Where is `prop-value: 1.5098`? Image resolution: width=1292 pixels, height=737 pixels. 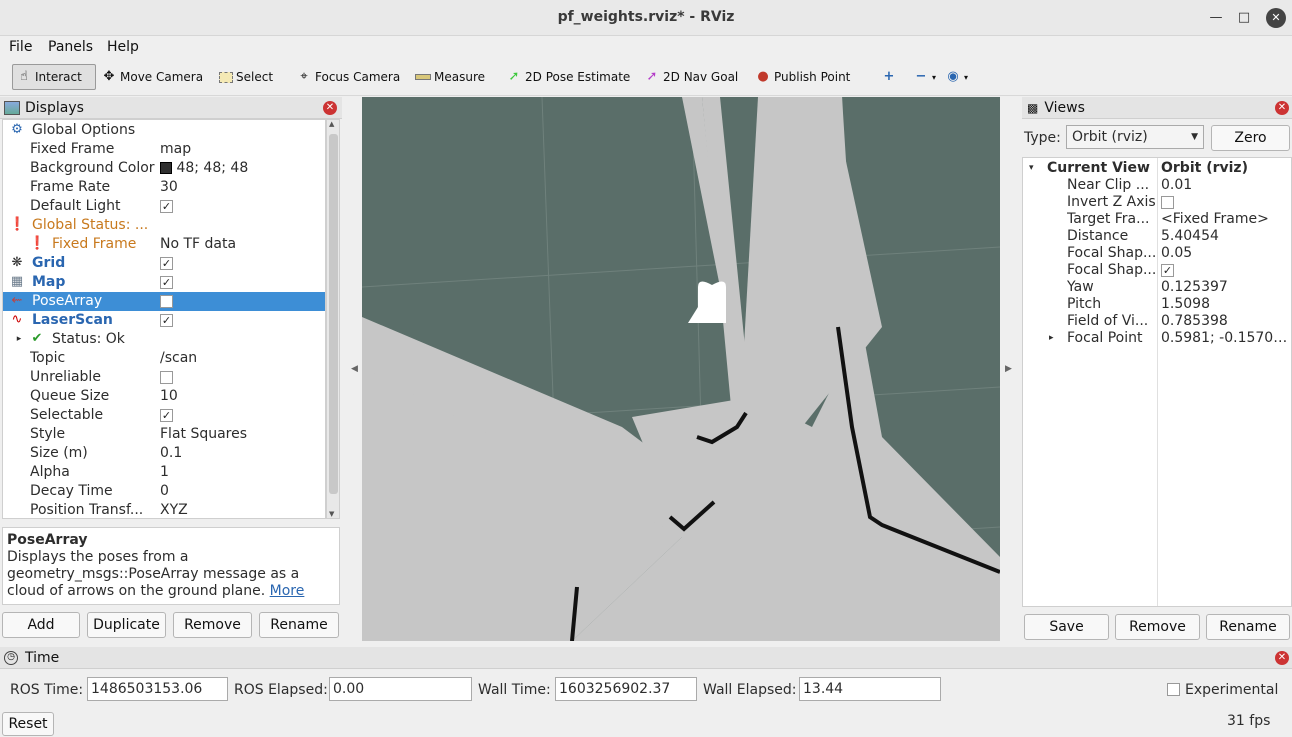 prop-value: 1.5098 is located at coordinates (1185, 304).